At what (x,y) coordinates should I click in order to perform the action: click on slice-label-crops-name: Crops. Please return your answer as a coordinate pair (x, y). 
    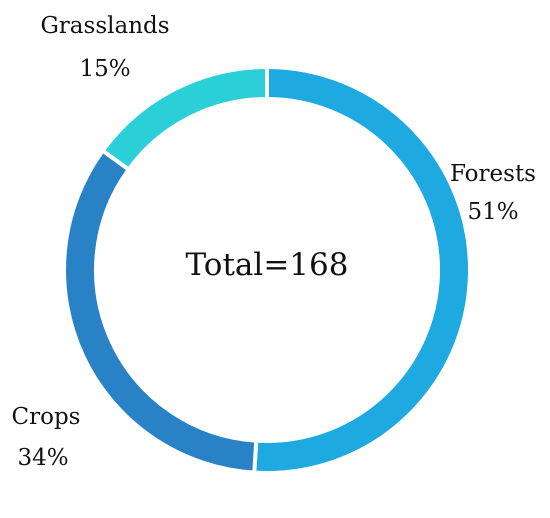
    Looking at the image, I should click on (46, 417).